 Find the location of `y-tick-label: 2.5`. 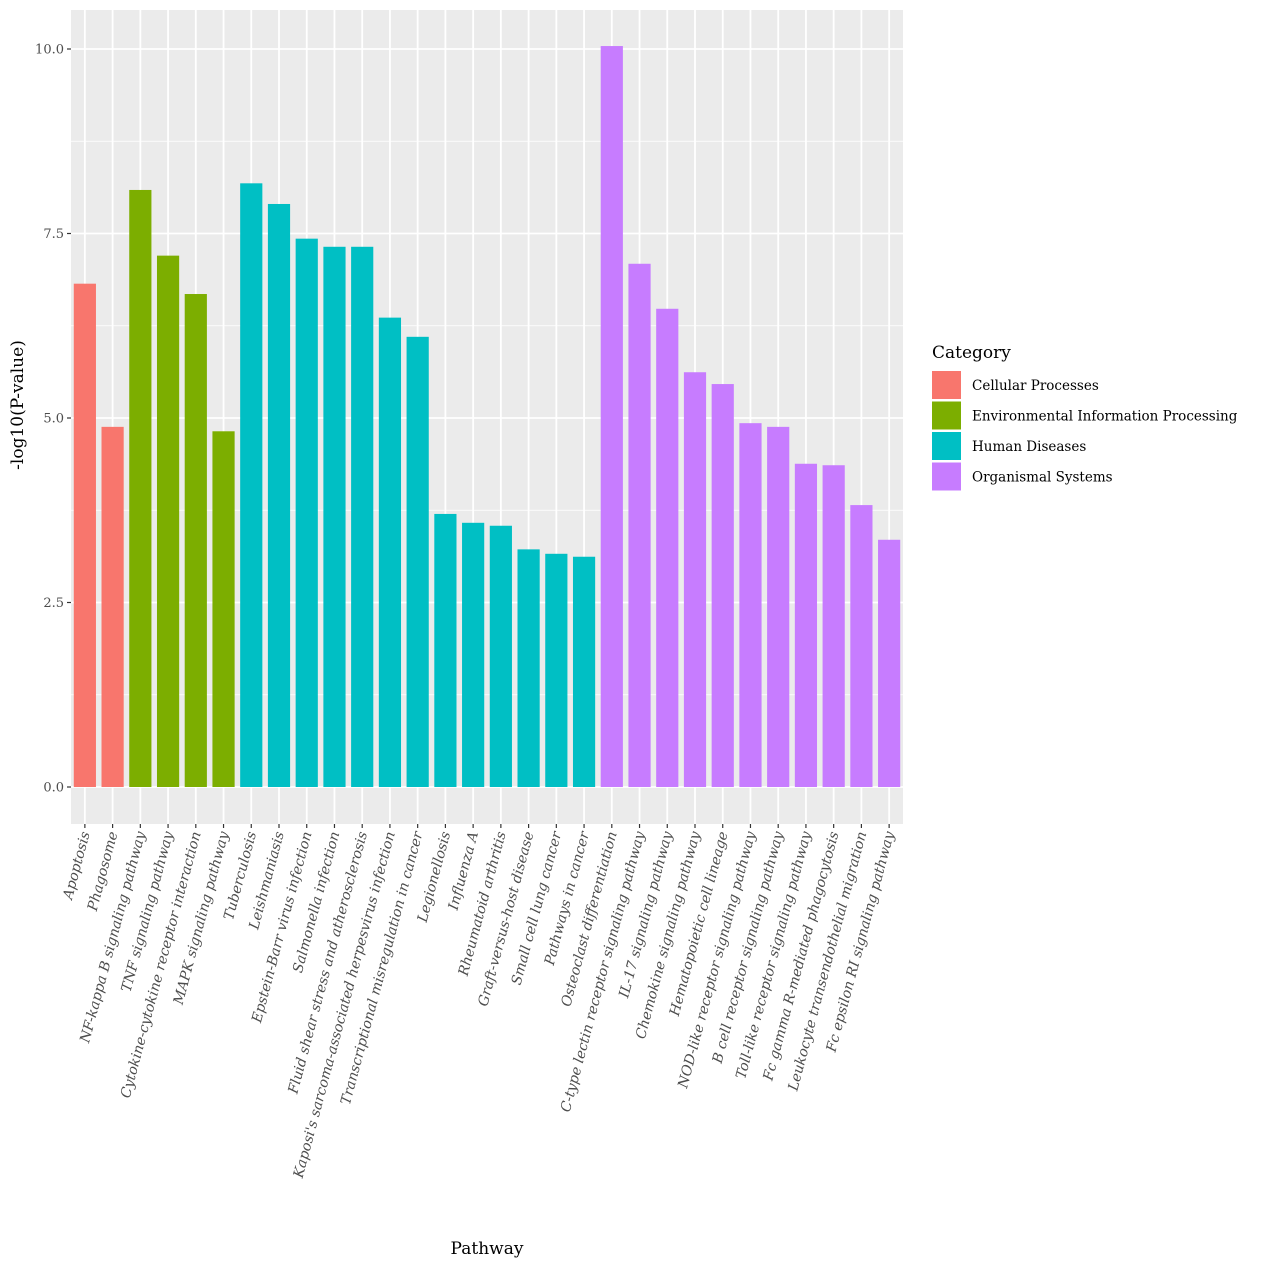

y-tick-label: 2.5 is located at coordinates (53, 603).